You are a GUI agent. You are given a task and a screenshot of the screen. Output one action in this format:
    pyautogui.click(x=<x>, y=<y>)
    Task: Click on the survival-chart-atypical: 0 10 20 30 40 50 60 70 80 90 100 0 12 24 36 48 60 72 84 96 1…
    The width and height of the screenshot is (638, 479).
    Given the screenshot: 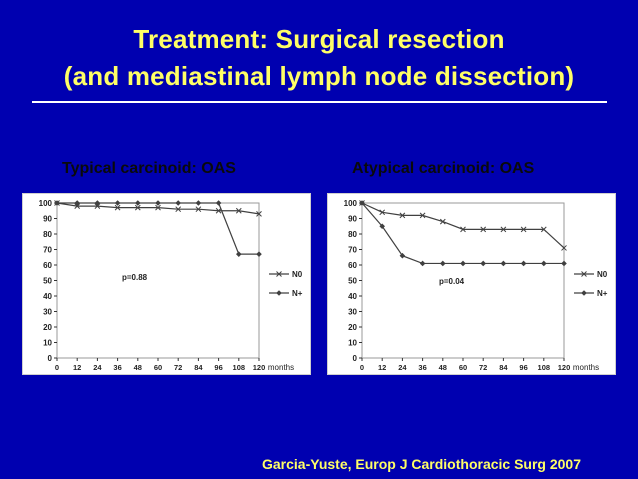 What is the action you would take?
    pyautogui.click(x=476, y=285)
    